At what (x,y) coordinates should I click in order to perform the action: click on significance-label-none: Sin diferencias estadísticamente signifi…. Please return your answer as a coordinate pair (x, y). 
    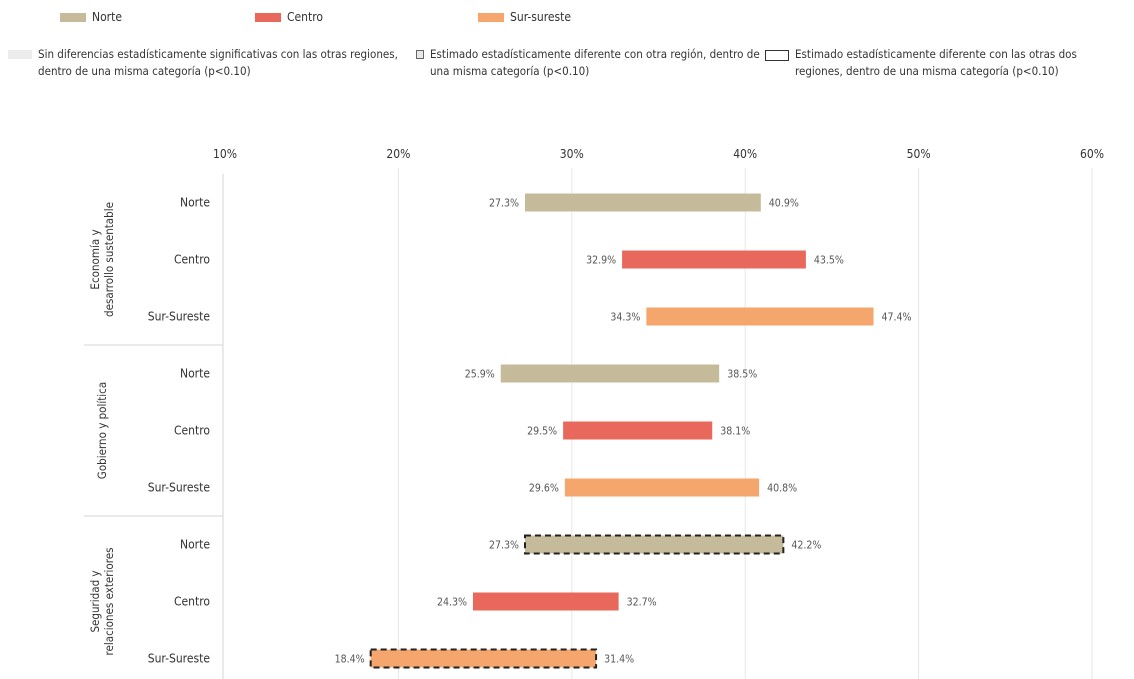
    Looking at the image, I should click on (218, 62).